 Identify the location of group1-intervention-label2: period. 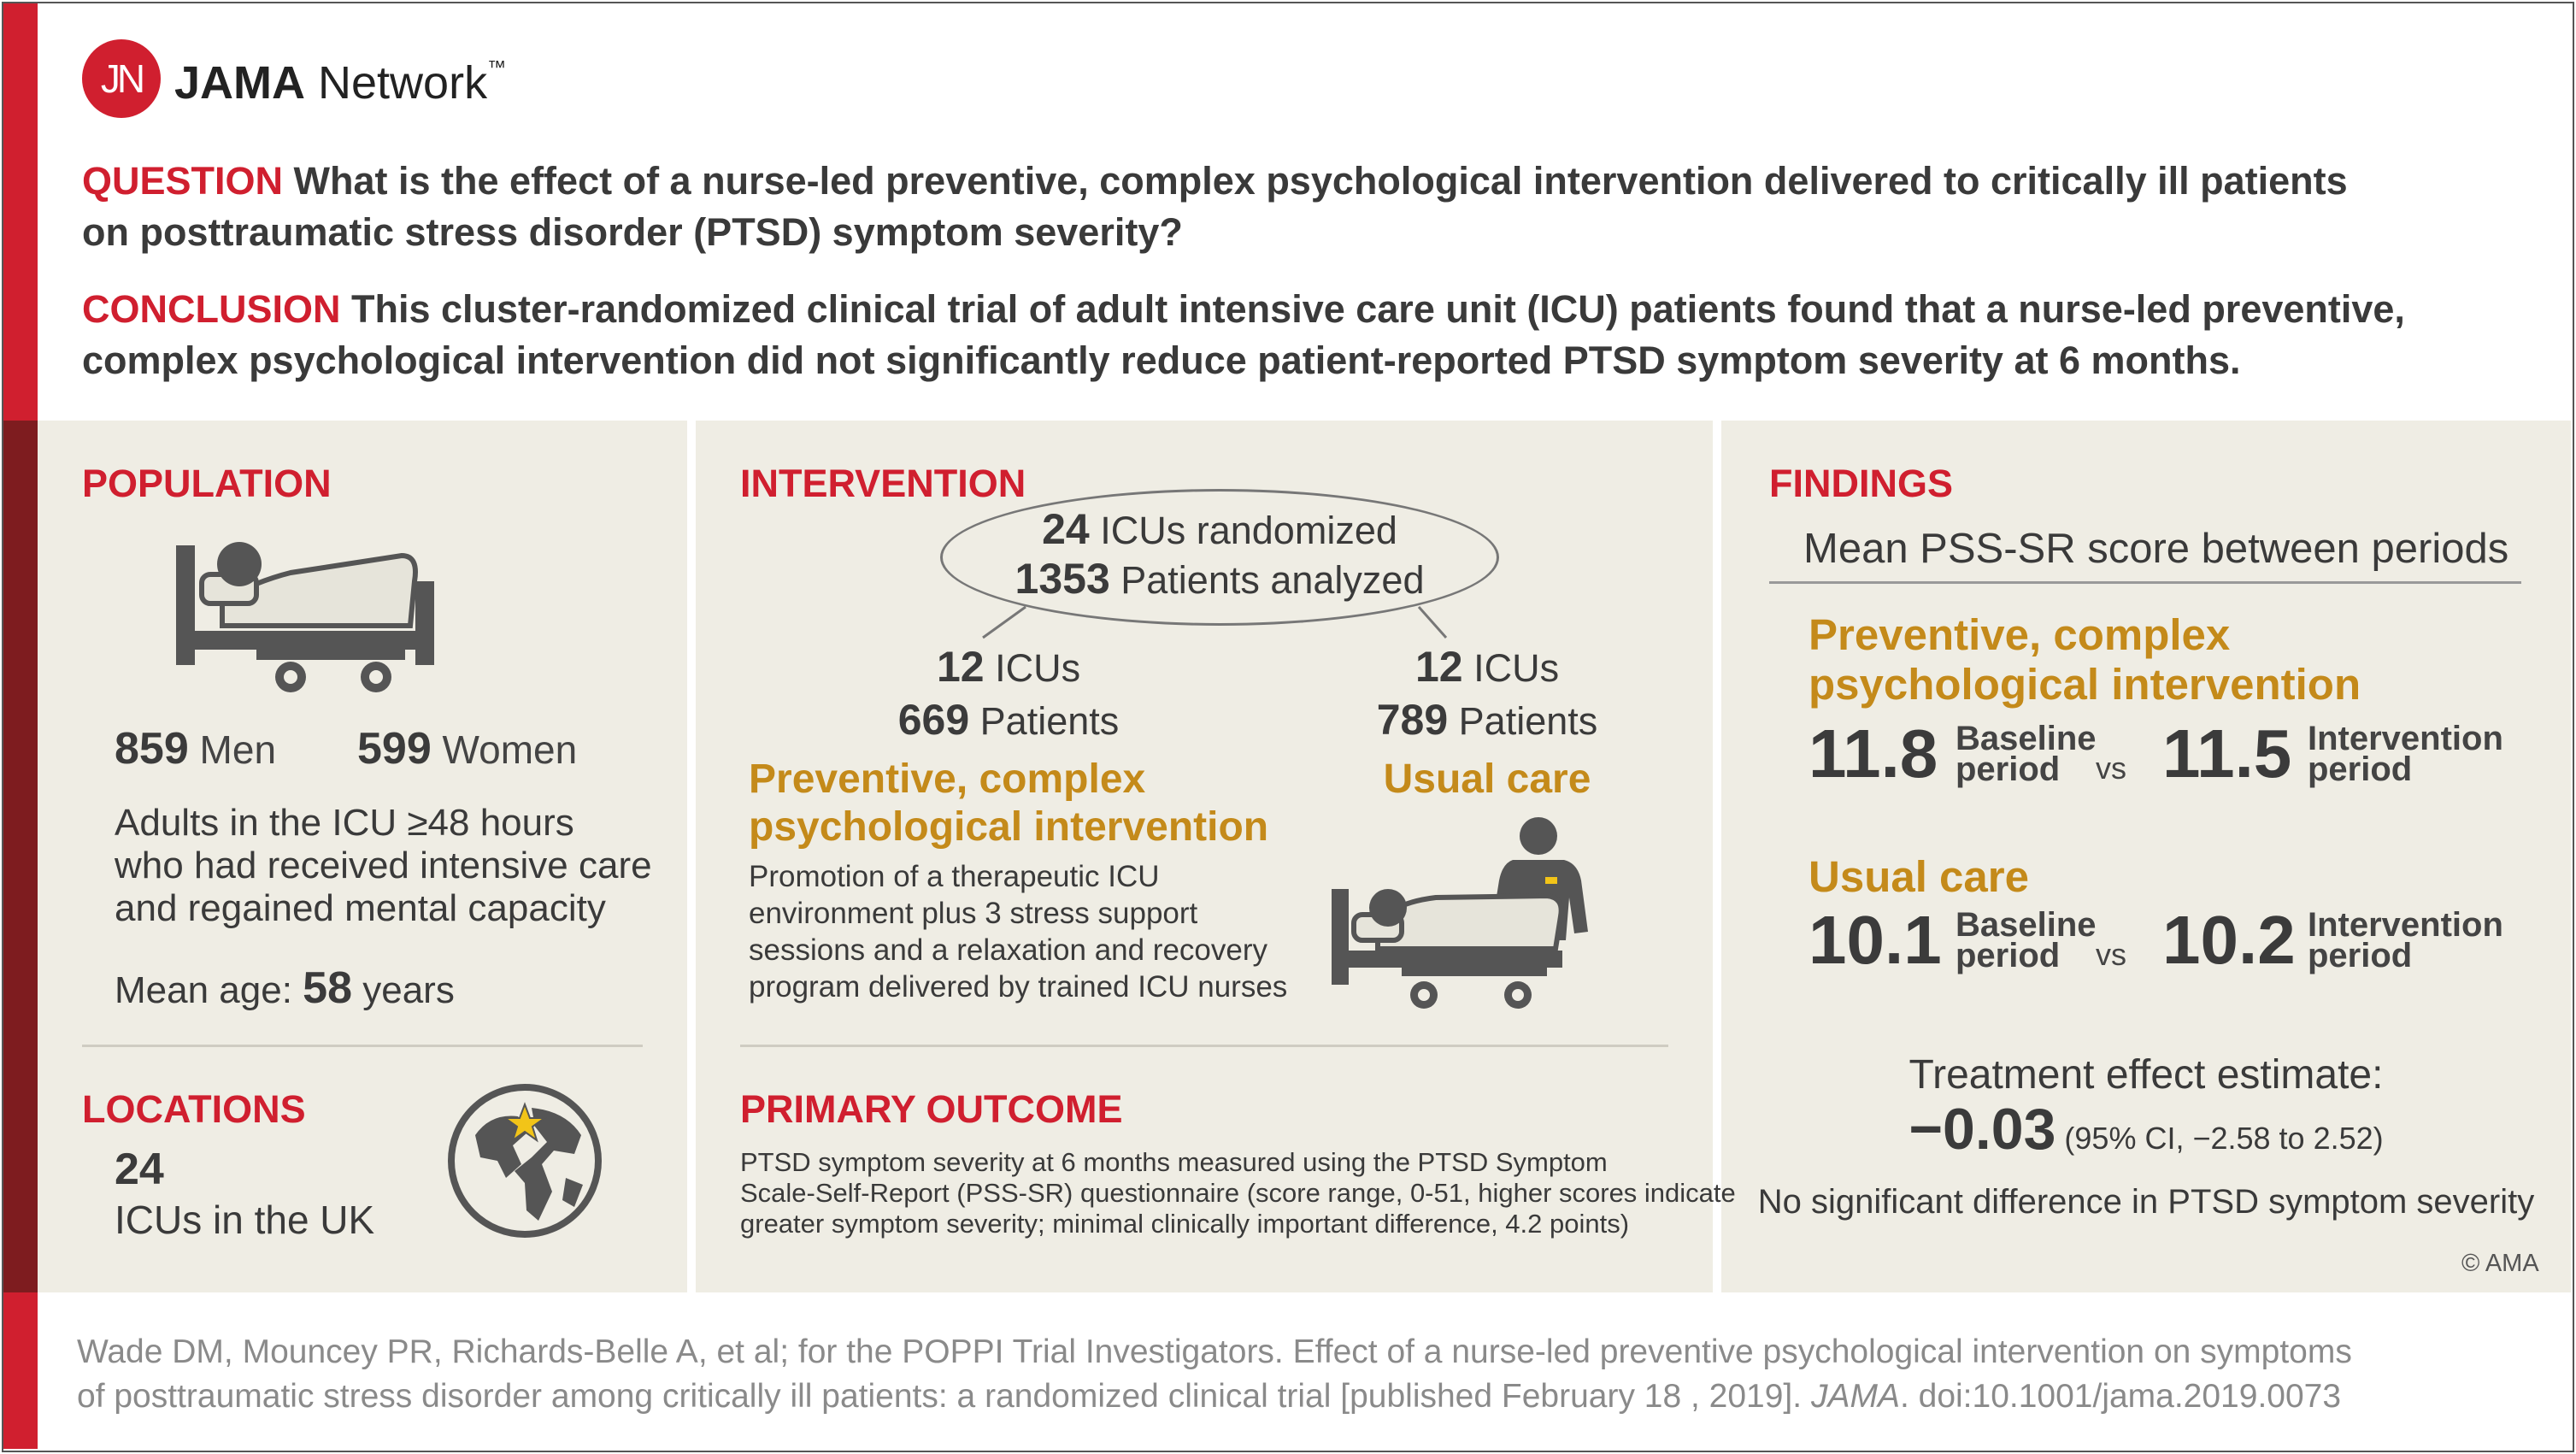
(2360, 769).